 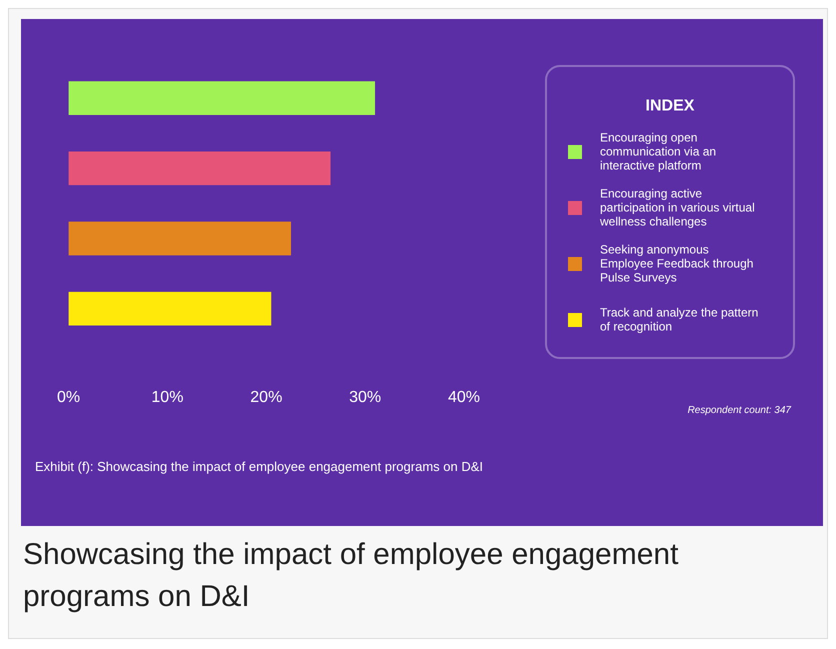 I want to click on legend-label: Encouraging open communication via an interactive platform, so click(x=658, y=151).